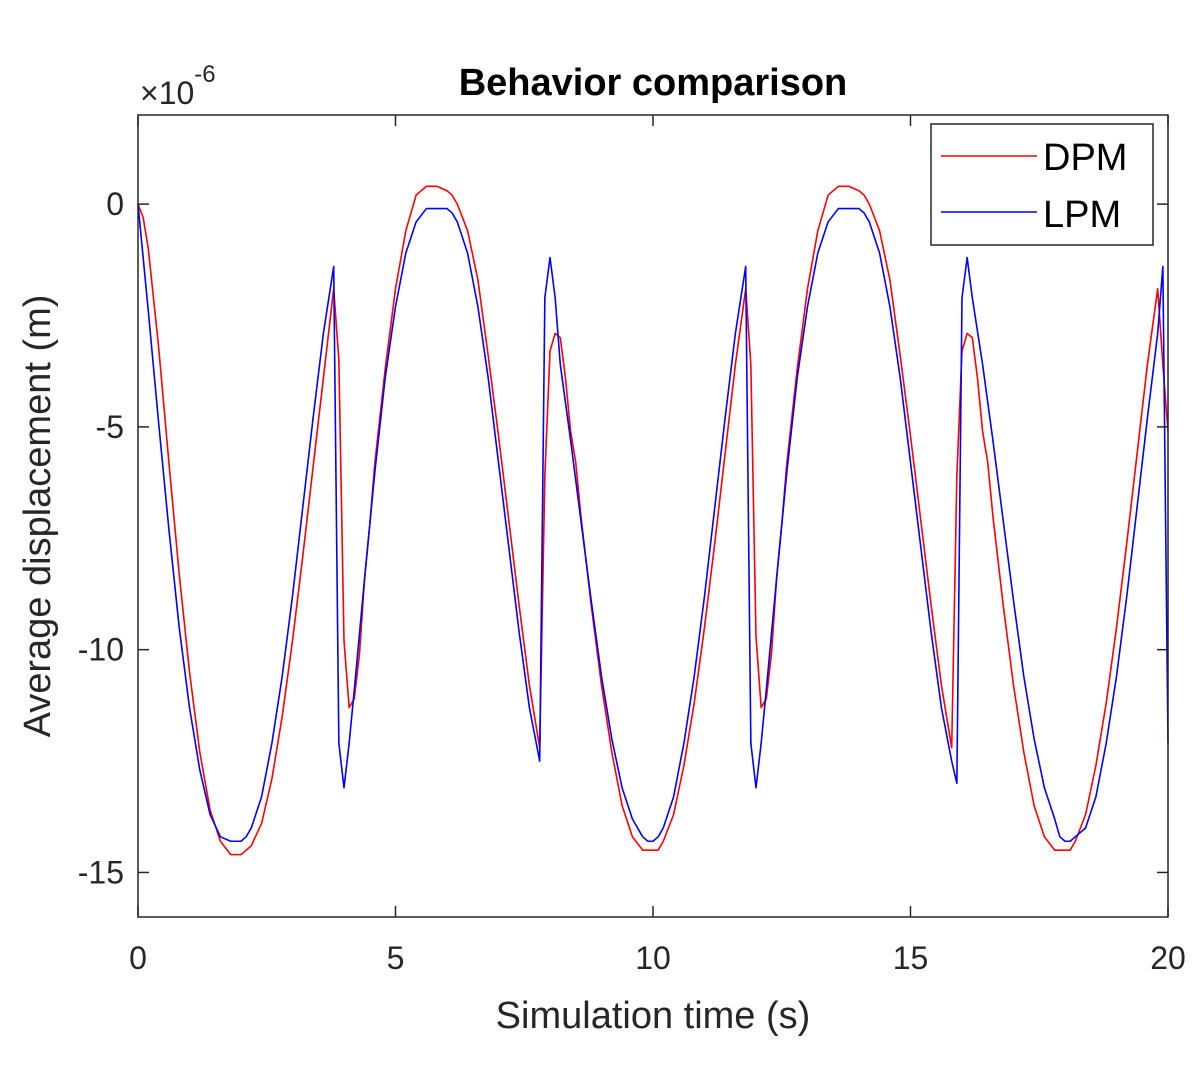 The width and height of the screenshot is (1196, 1077). Describe the element at coordinates (396, 958) in the screenshot. I see `x-tick-label: 5` at that location.